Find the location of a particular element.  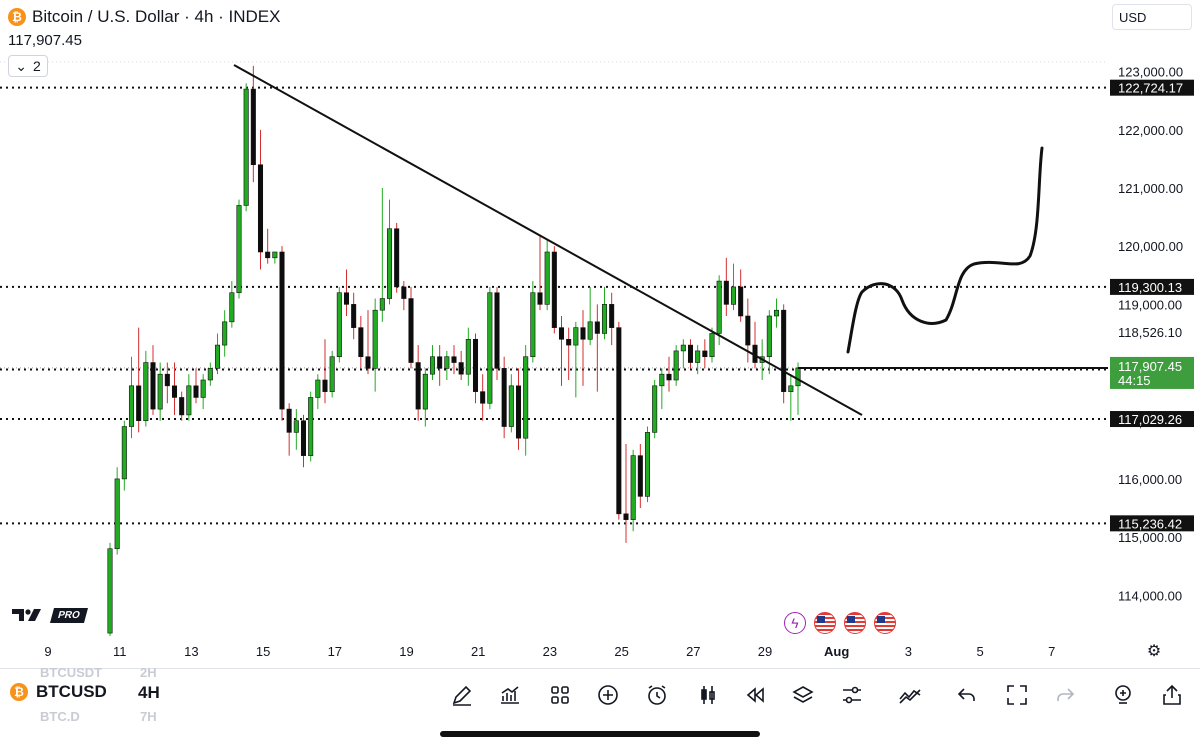

y-tick-label: 118,526.10 is located at coordinates (1150, 332).